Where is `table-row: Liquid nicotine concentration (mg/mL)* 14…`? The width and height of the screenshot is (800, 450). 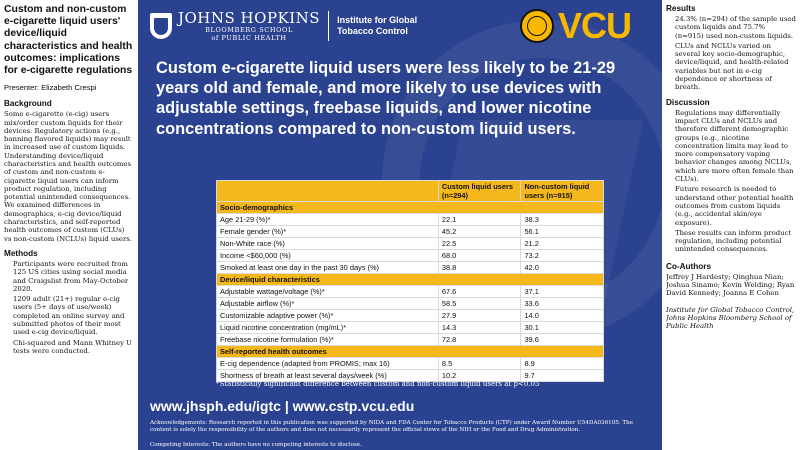
table-row: Liquid nicotine concentration (mg/mL)* 14… is located at coordinates (410, 327).